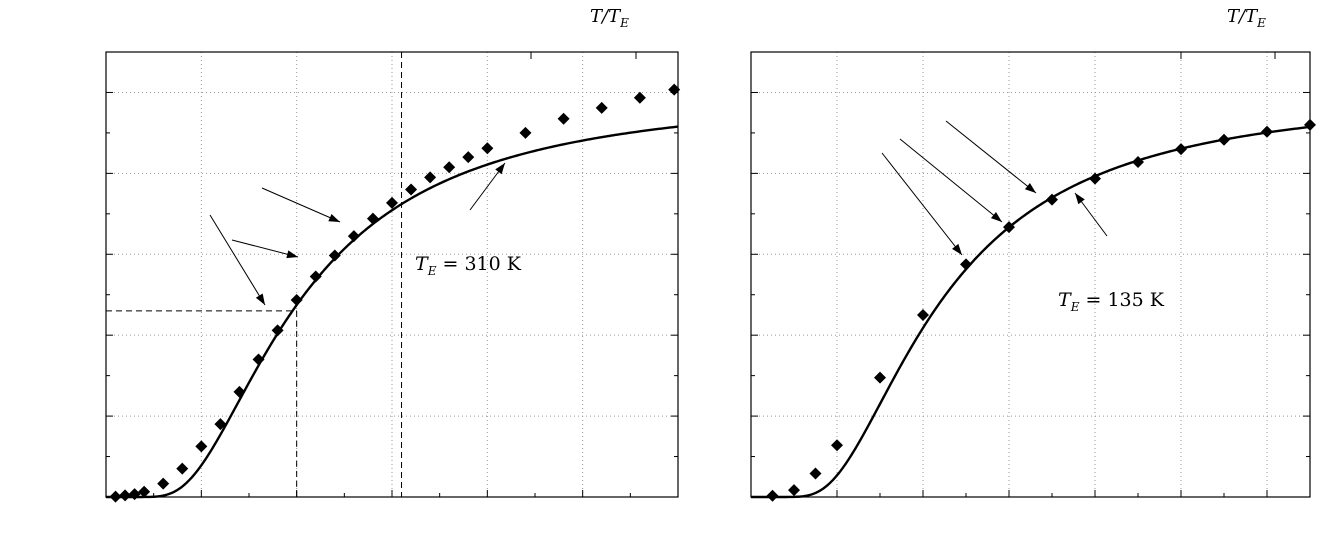 This screenshot has height=560, width=1319. I want to click on einstein-te-annotation: TE = 310 K, so click(468, 265).